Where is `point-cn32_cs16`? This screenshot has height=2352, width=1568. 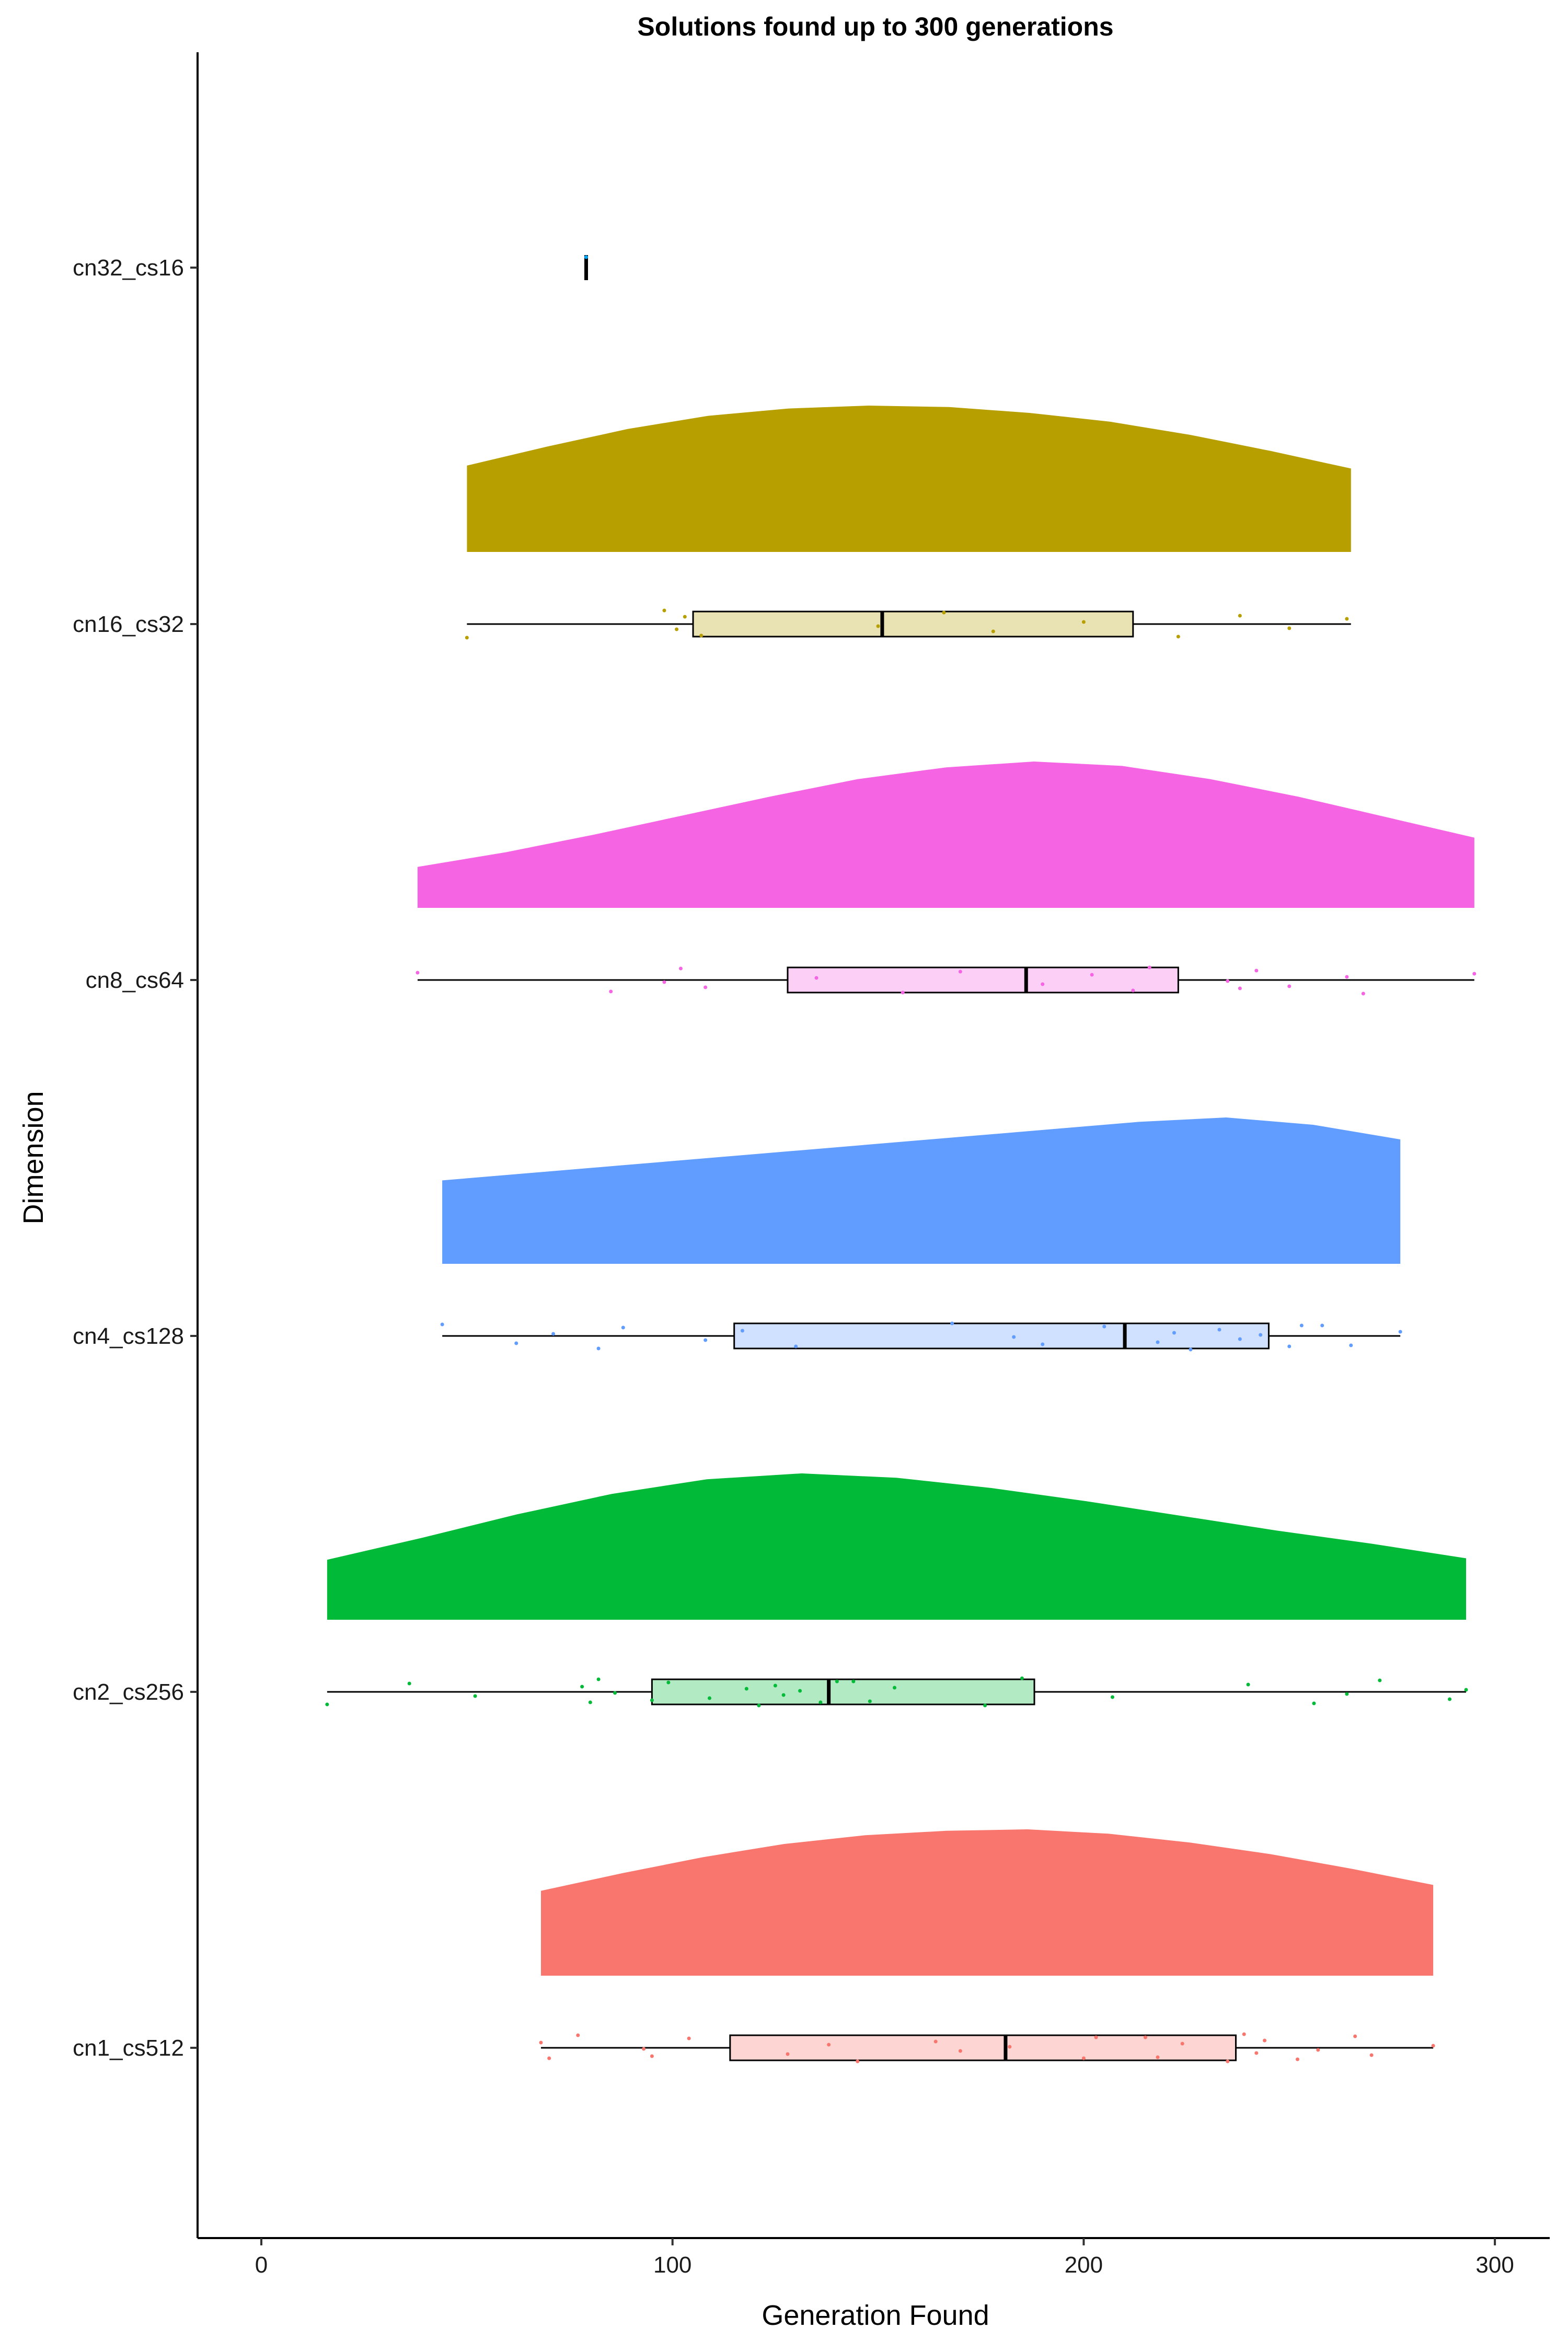 point-cn32_cs16 is located at coordinates (586, 257).